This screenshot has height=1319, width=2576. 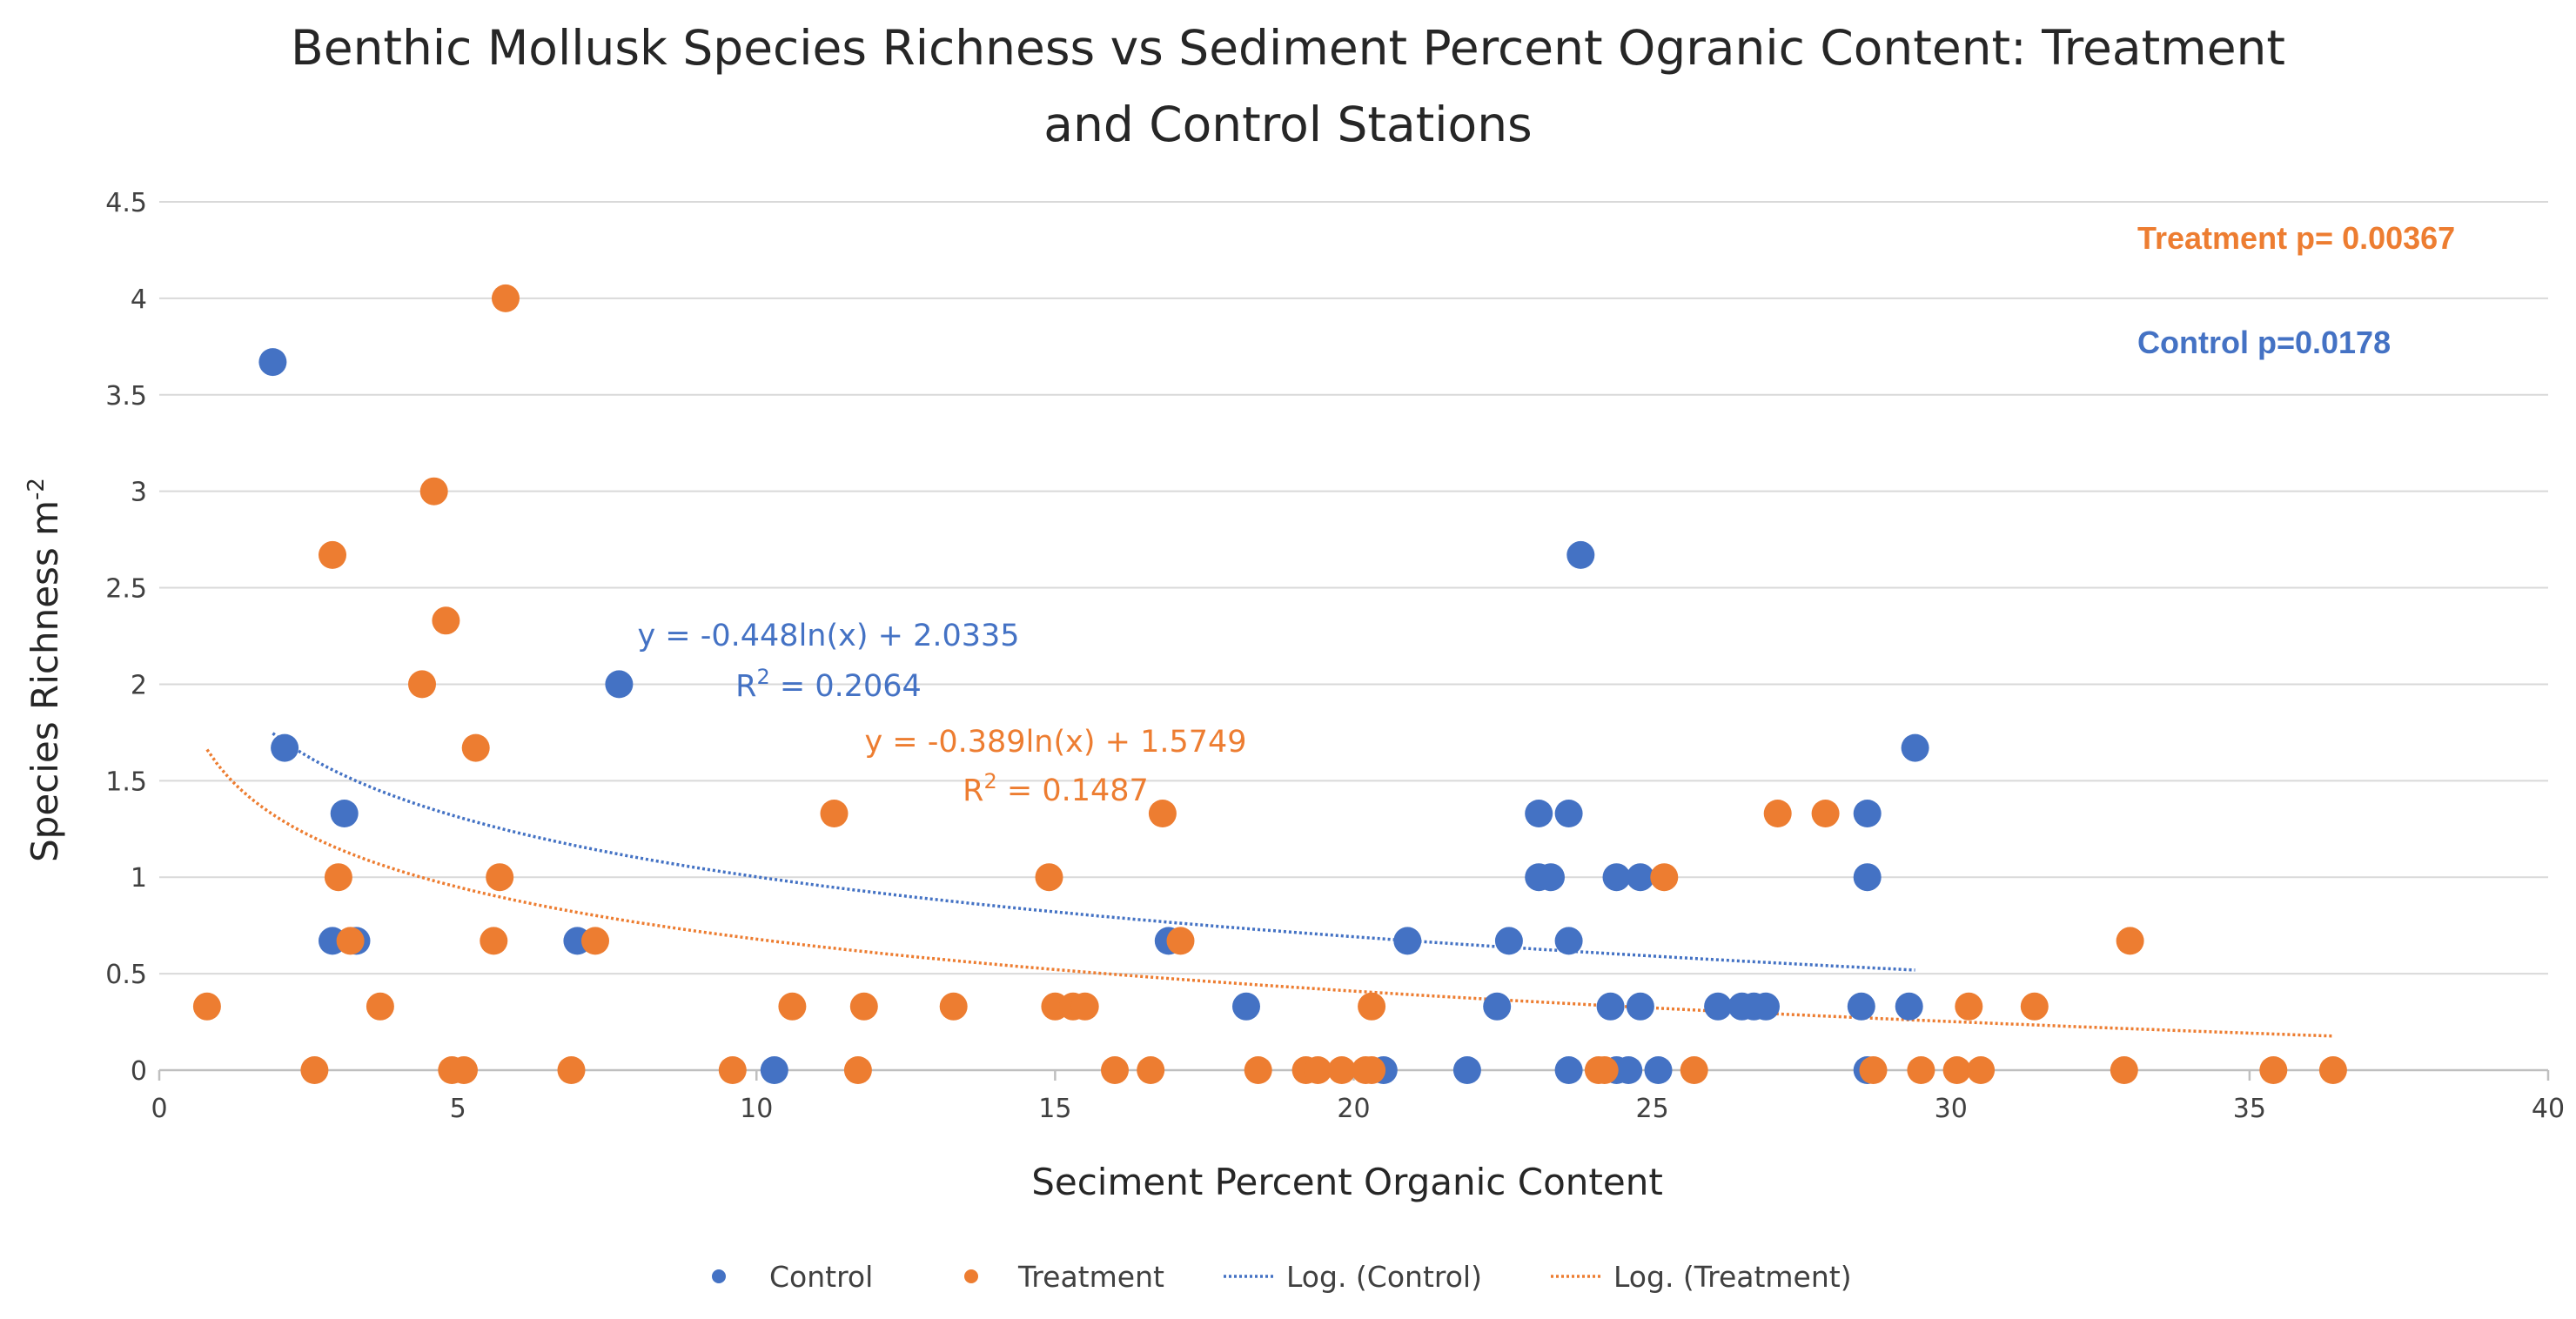 What do you see at coordinates (37, 489) in the screenshot?
I see `y-axis-title-superscript: -2` at bounding box center [37, 489].